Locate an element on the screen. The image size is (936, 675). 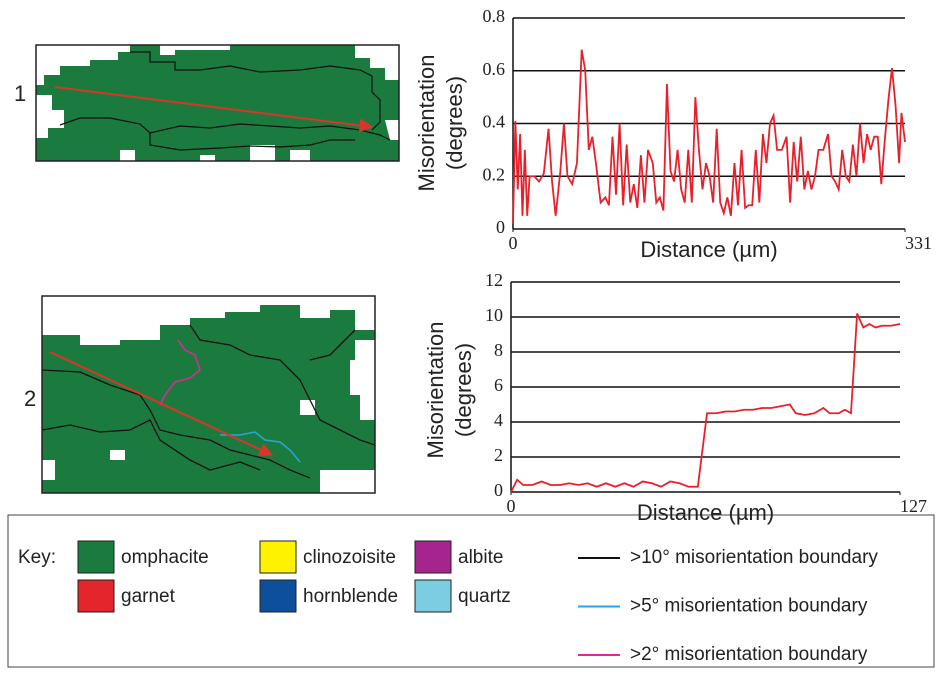
x-tick-label: 331 is located at coordinates (918, 243).